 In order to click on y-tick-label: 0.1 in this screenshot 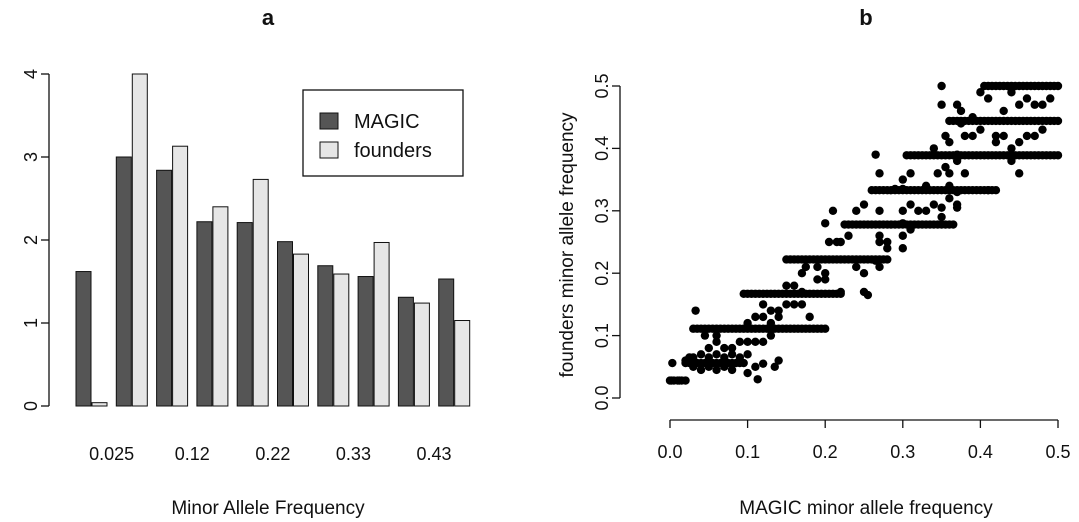, I will do `click(602, 335)`.